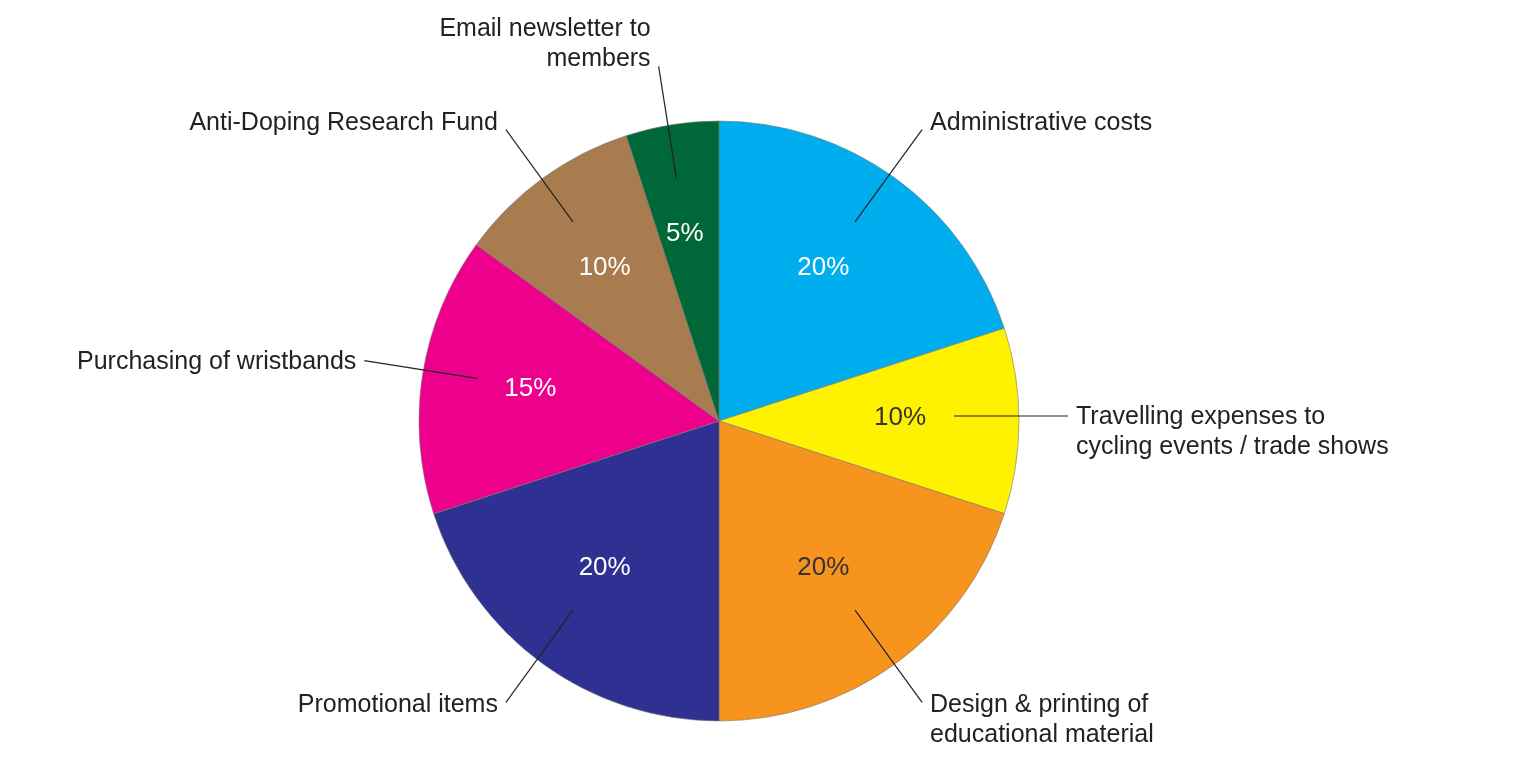 The height and width of the screenshot is (776, 1526). Describe the element at coordinates (217, 359) in the screenshot. I see `slice-label: Purchasing of wristbands` at that location.